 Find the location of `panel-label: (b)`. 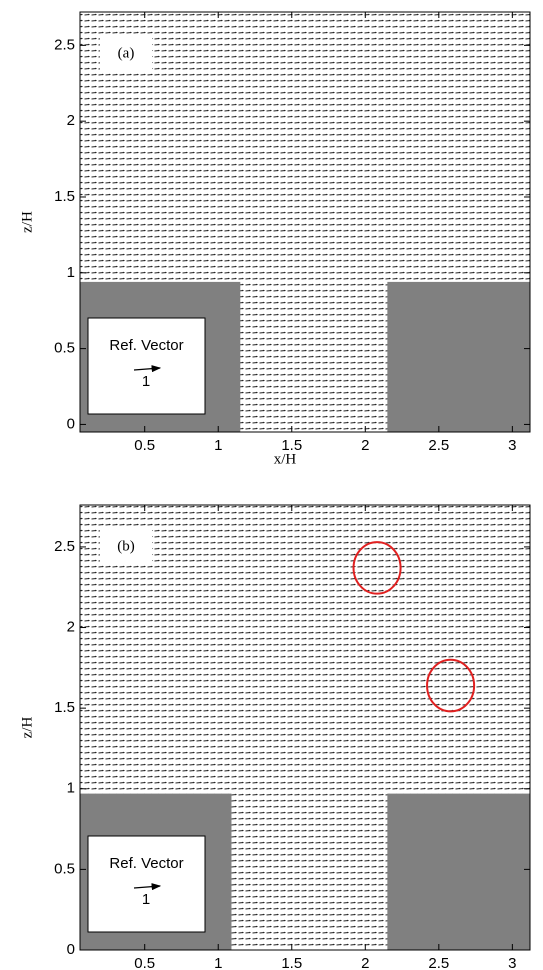

panel-label: (b) is located at coordinates (126, 546).